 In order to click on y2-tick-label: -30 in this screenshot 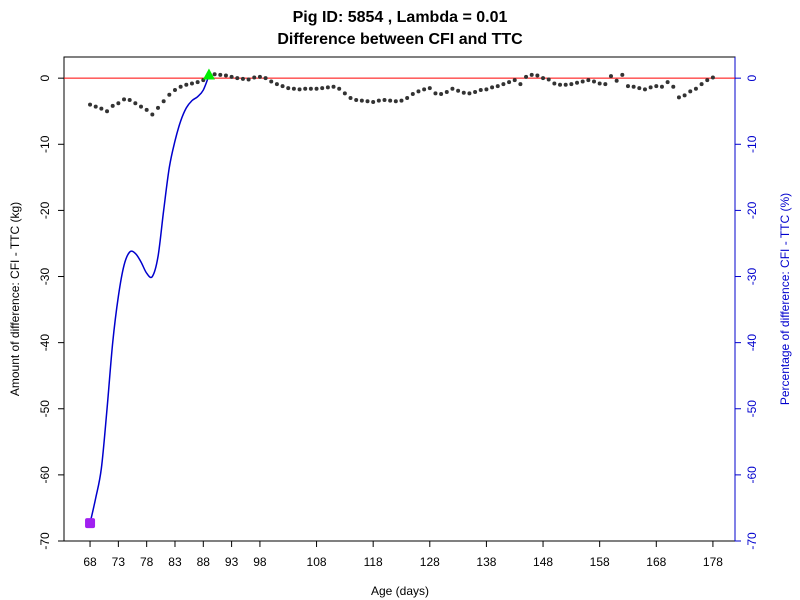, I will do `click(752, 277)`.